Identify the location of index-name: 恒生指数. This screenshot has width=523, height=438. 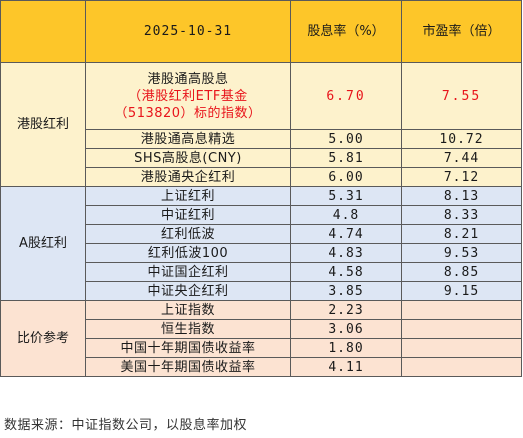
(188, 329).